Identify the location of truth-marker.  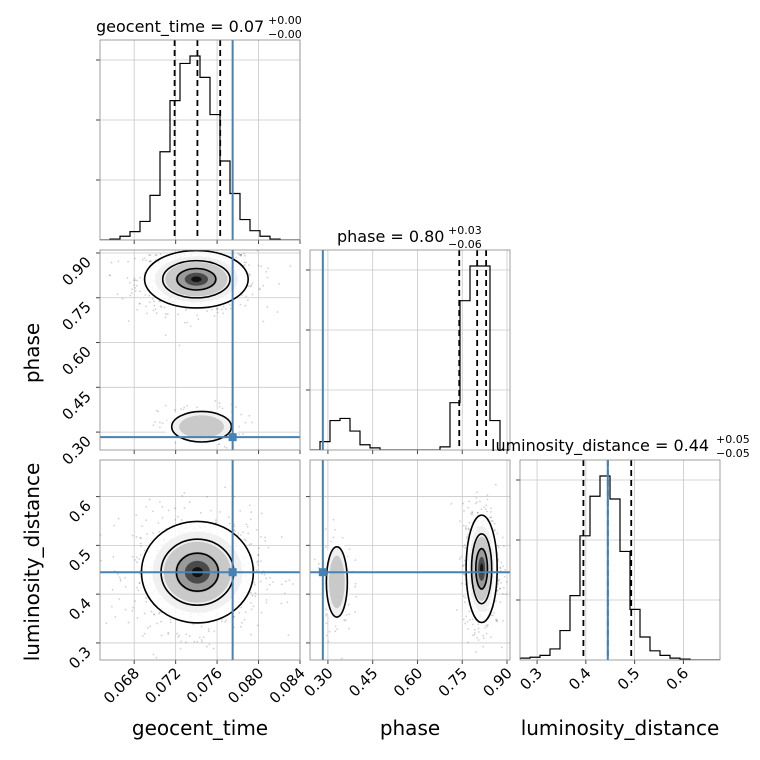
(232, 437).